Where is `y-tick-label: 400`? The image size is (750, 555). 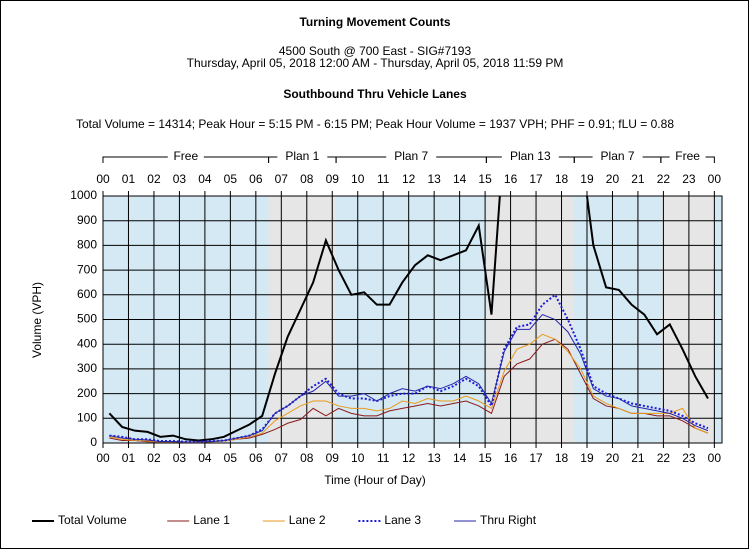
y-tick-label: 400 is located at coordinates (87, 343).